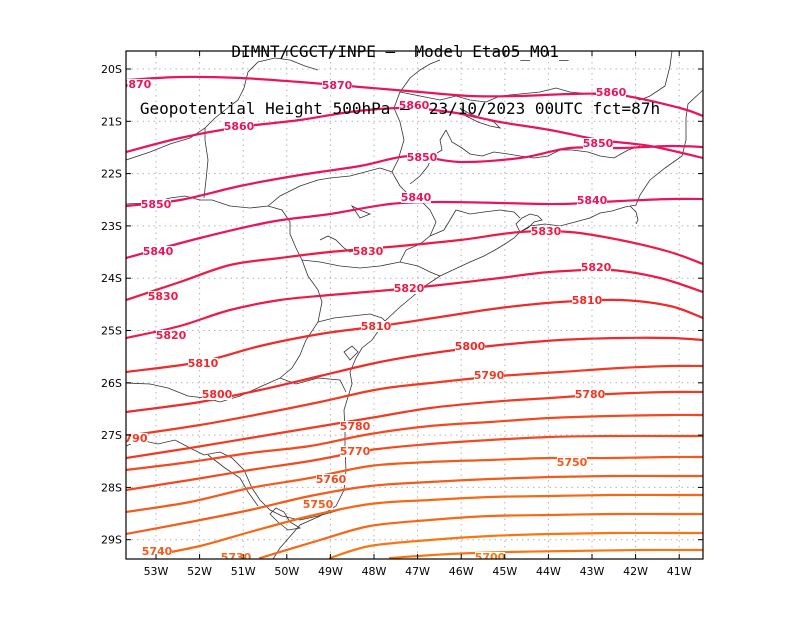 This screenshot has width=800, height=618. What do you see at coordinates (286, 571) in the screenshot?
I see `lon-tick-label: 50W` at bounding box center [286, 571].